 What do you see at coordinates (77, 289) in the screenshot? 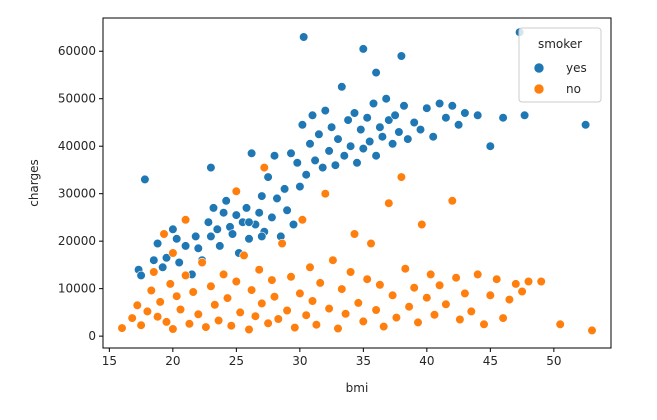
I see `y-tick-label: 10000` at bounding box center [77, 289].